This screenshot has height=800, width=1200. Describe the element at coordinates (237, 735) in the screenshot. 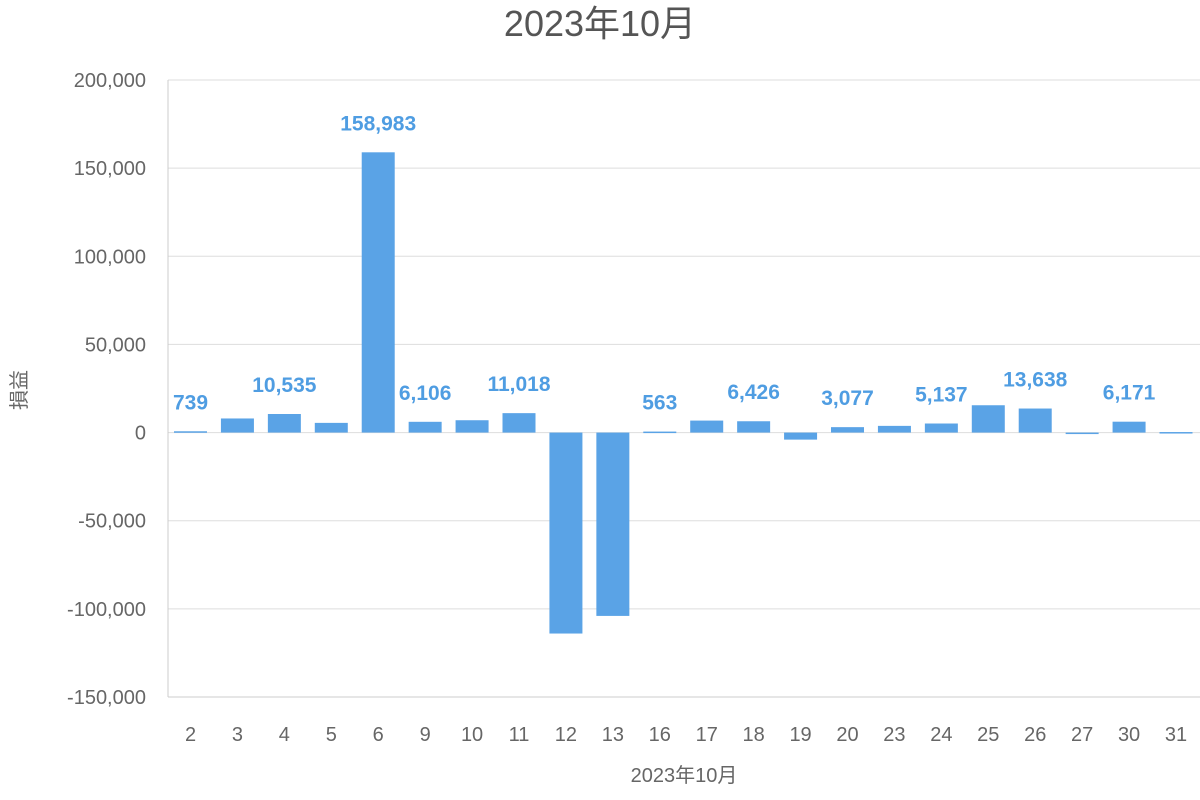

I see `x-tick-label: 3` at that location.